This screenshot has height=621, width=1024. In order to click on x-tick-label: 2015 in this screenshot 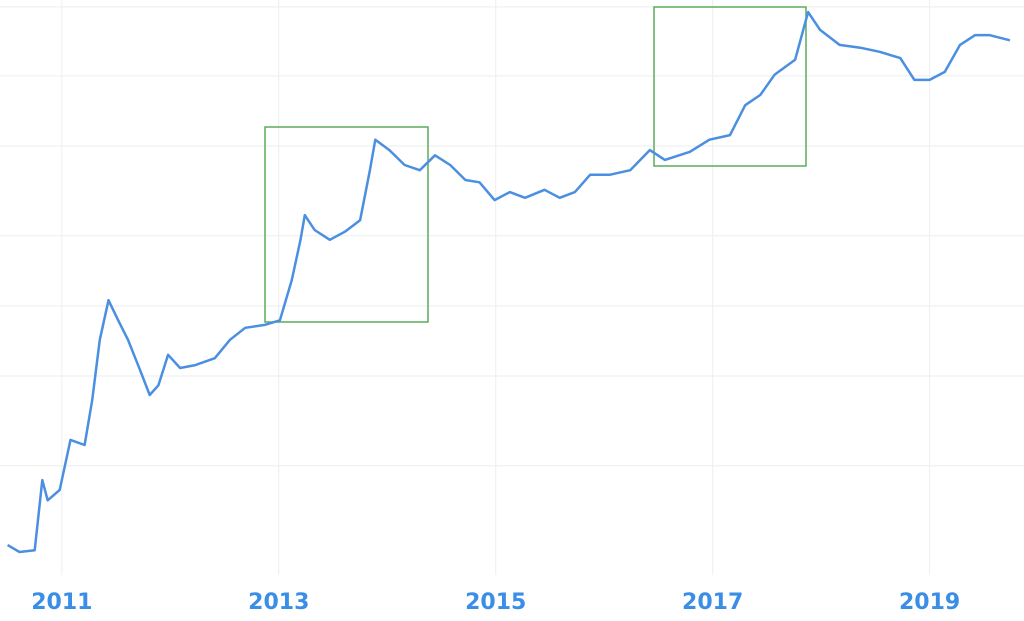, I will do `click(495, 602)`.